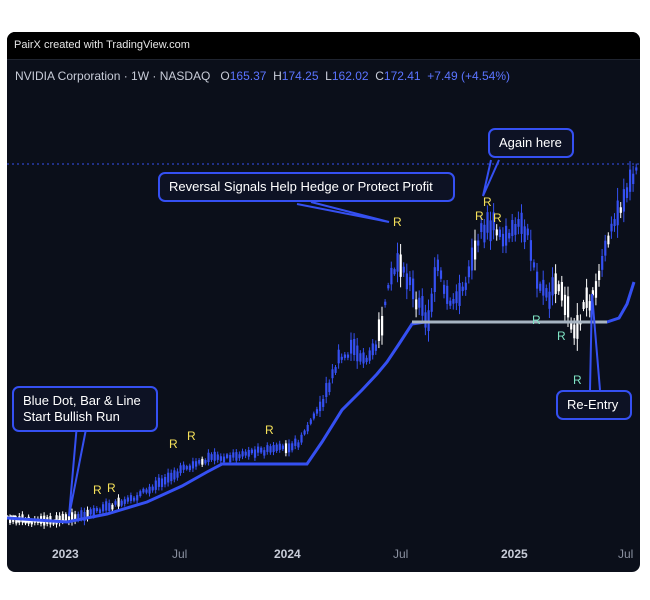  Describe the element at coordinates (113, 76) in the screenshot. I see `symbol-name: NVIDIA Corporation · 1W · NASDAQ` at that location.